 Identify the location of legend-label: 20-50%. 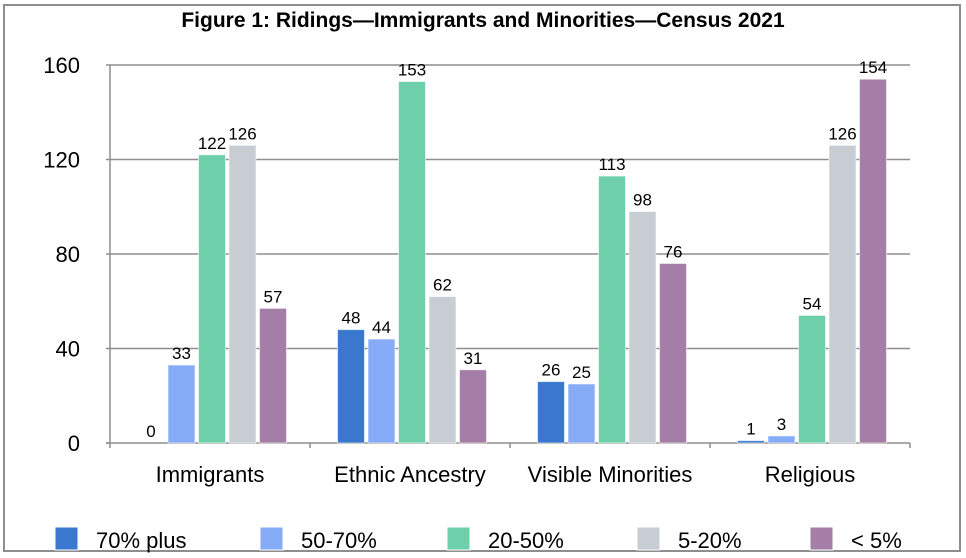
(526, 540).